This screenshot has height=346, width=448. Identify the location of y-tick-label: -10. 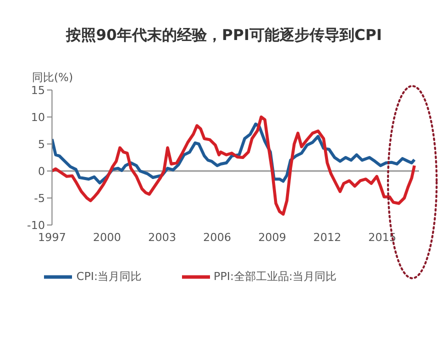
(36, 225).